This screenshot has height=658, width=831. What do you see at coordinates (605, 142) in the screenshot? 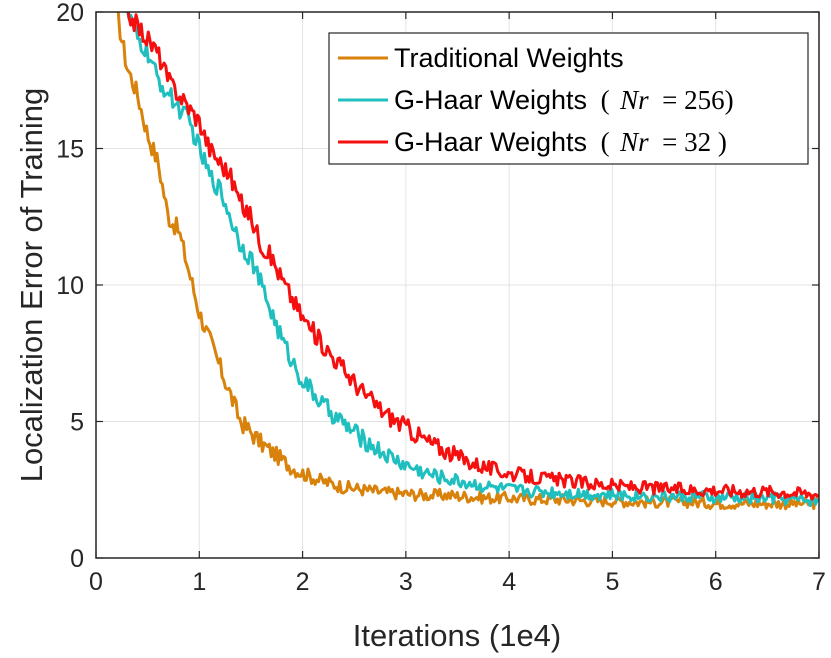
I see `legend-label-ghaar-32-open: (` at bounding box center [605, 142].